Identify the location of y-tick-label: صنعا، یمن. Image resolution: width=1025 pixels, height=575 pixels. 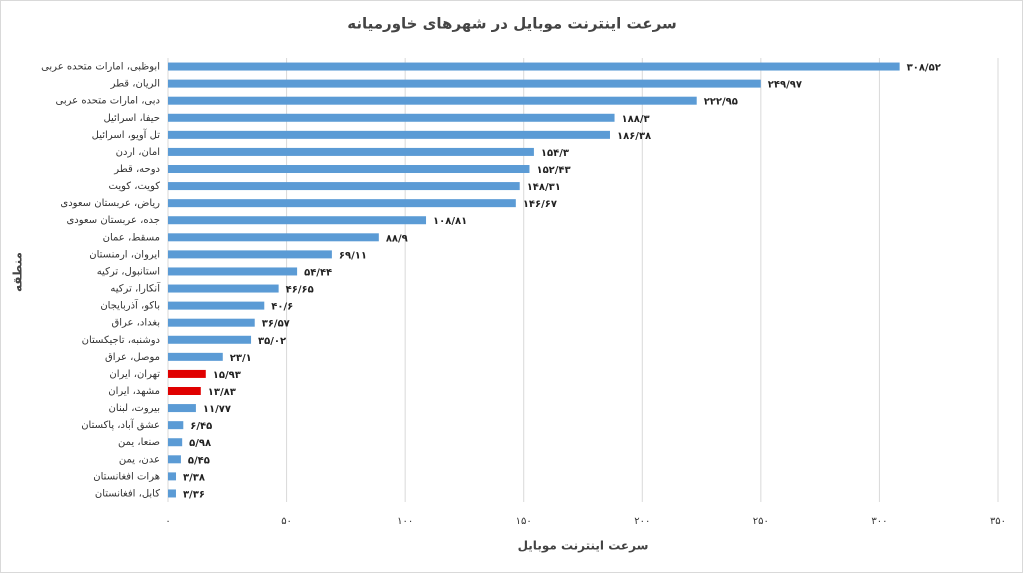
(139, 442).